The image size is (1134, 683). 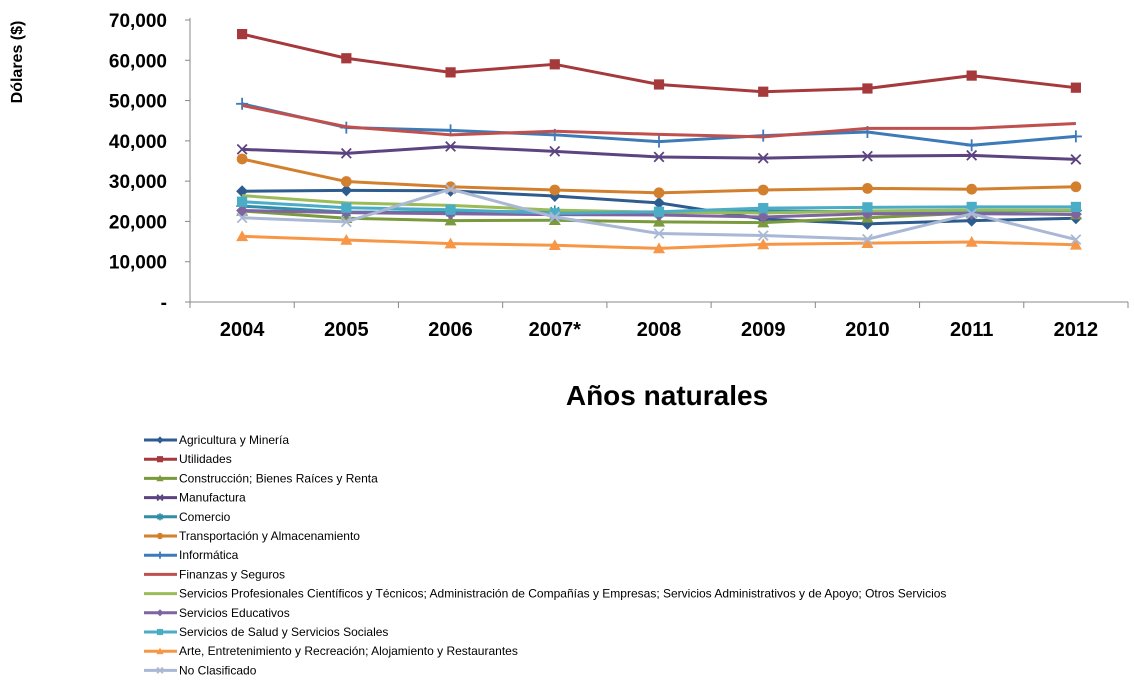 What do you see at coordinates (138, 102) in the screenshot?
I see `y-tick-label: 50,000` at bounding box center [138, 102].